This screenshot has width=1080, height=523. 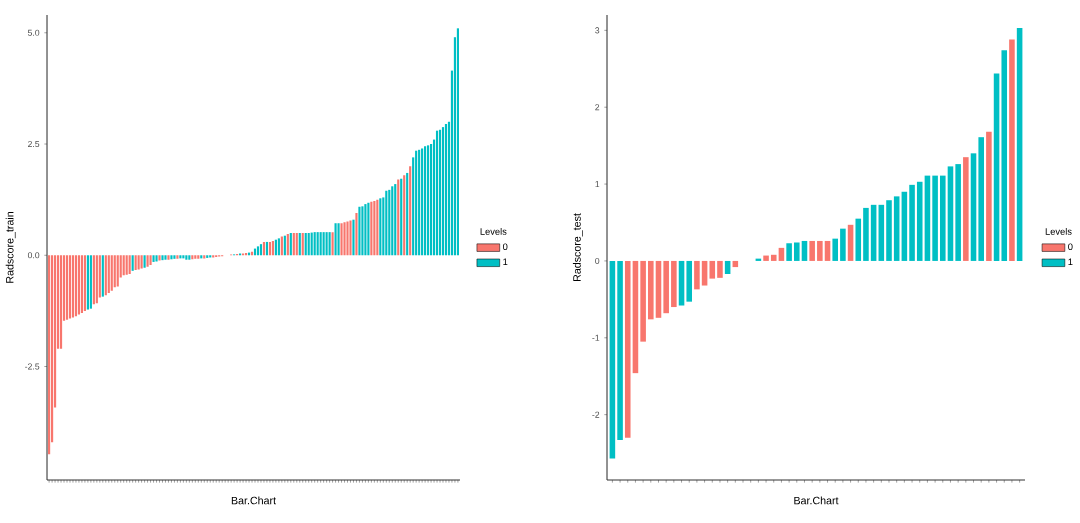 I want to click on y-tick-label: 0, so click(x=597, y=260).